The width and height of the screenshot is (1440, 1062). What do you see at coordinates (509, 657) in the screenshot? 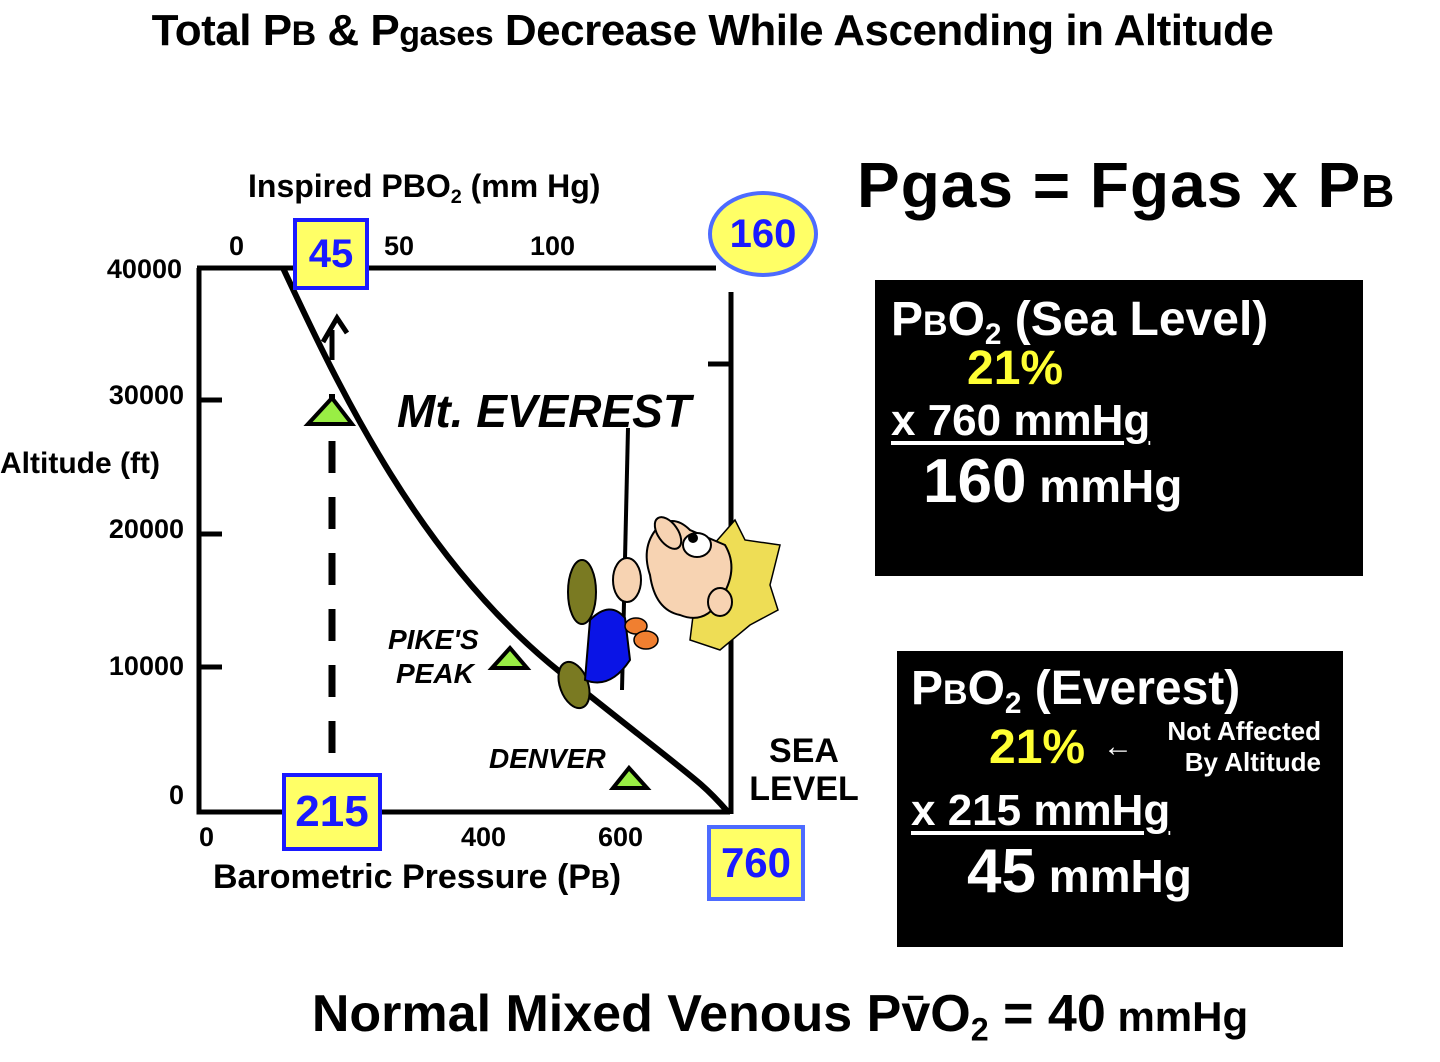
I see `pikes-peak-marker-icon` at bounding box center [509, 657].